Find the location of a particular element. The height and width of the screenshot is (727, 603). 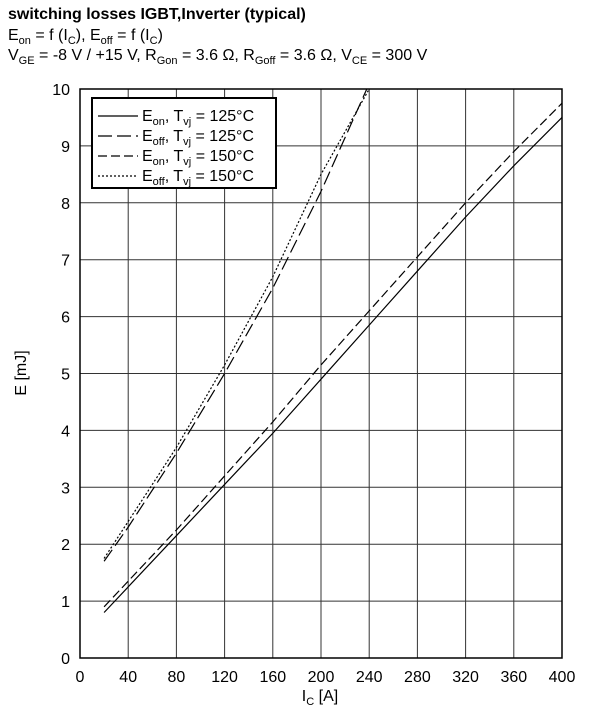

legend-label: Eoff​, Tvj​ = 125°C is located at coordinates (198, 138).